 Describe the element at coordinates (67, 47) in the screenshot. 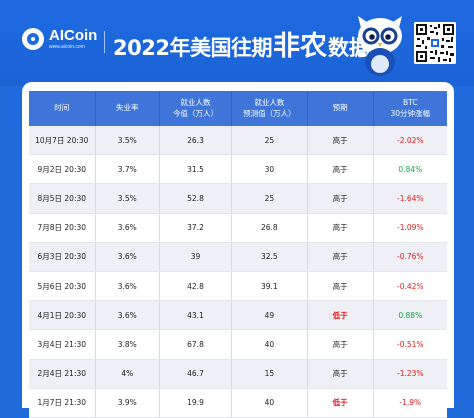

I see `brand-url: www.aicoin.com` at that location.